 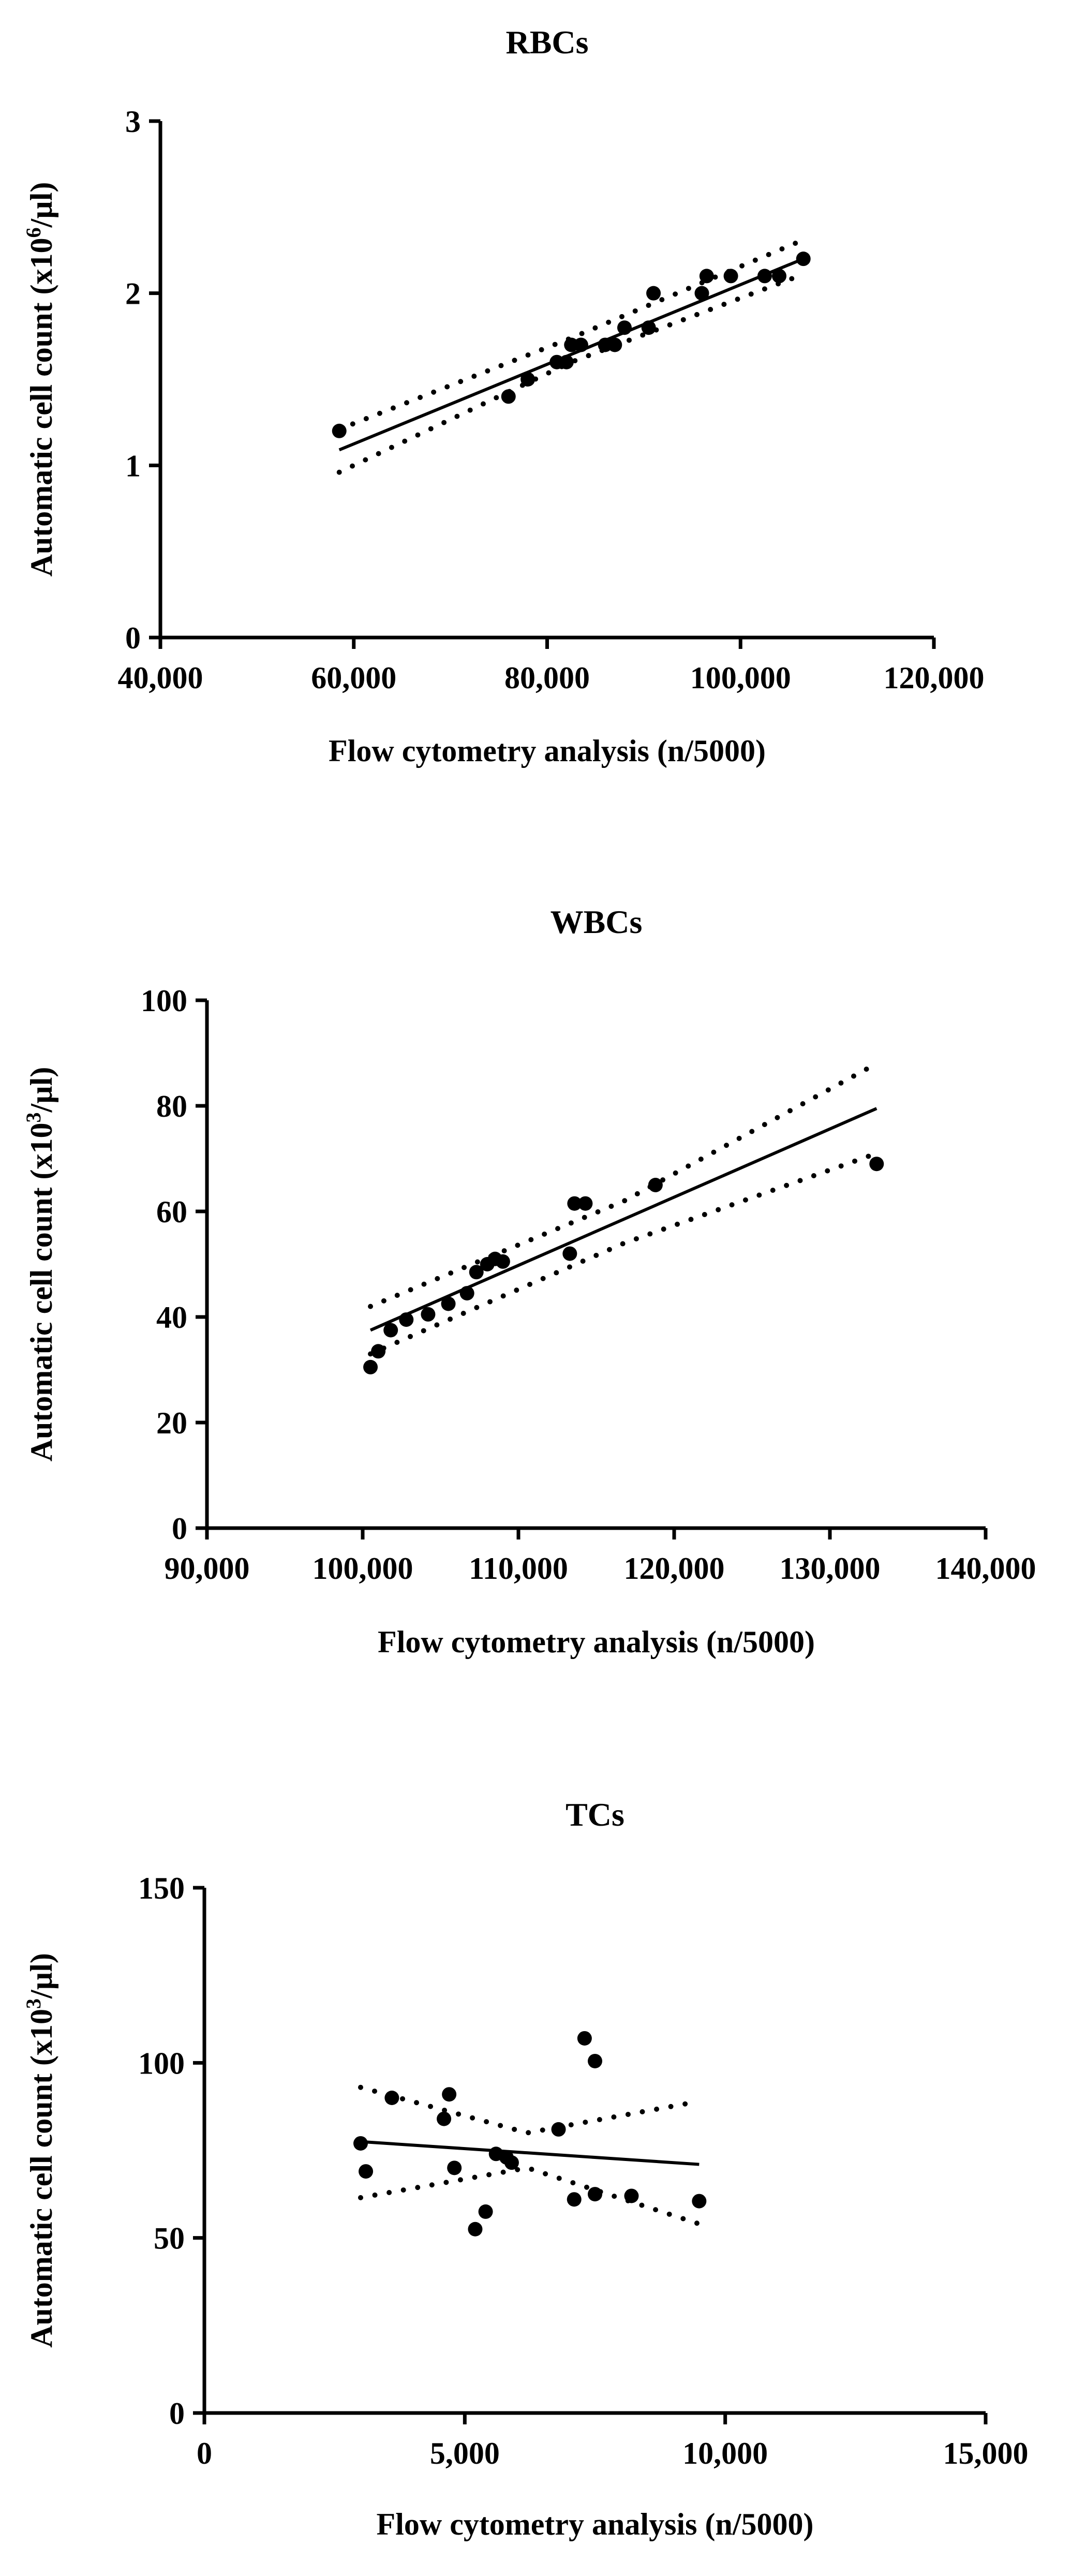 What do you see at coordinates (171, 1106) in the screenshot?
I see `y-tick-label: 80` at bounding box center [171, 1106].